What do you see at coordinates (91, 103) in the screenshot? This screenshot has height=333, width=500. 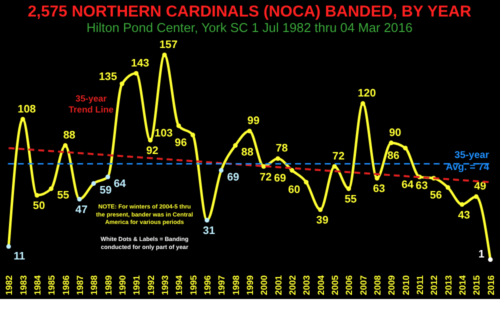 I see `annotation: 35-year Trend Line` at bounding box center [91, 103].